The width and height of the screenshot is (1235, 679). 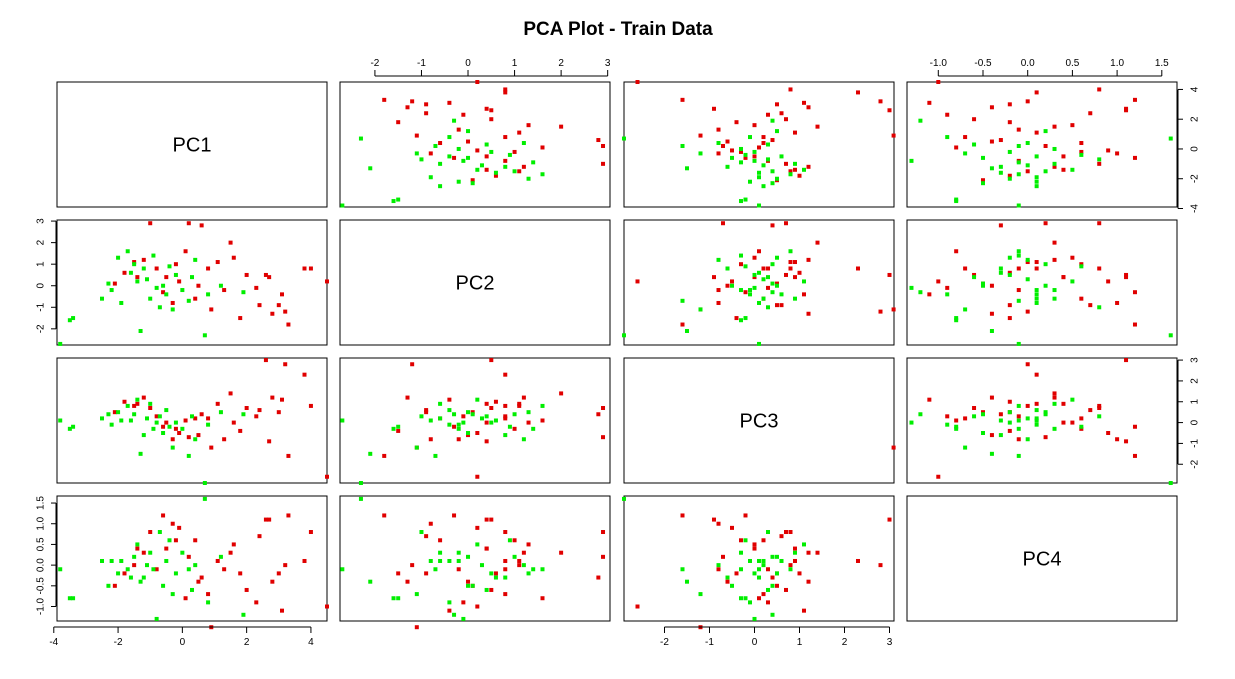 I want to click on x-tick-label-pc2: 1, so click(x=515, y=63).